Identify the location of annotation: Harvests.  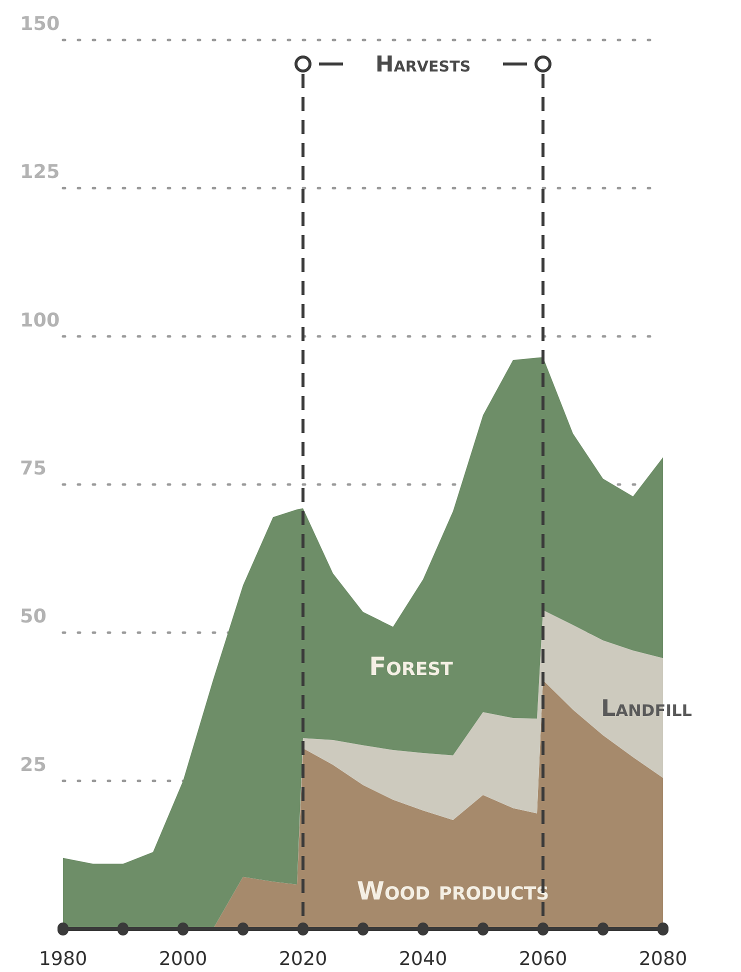
(423, 65).